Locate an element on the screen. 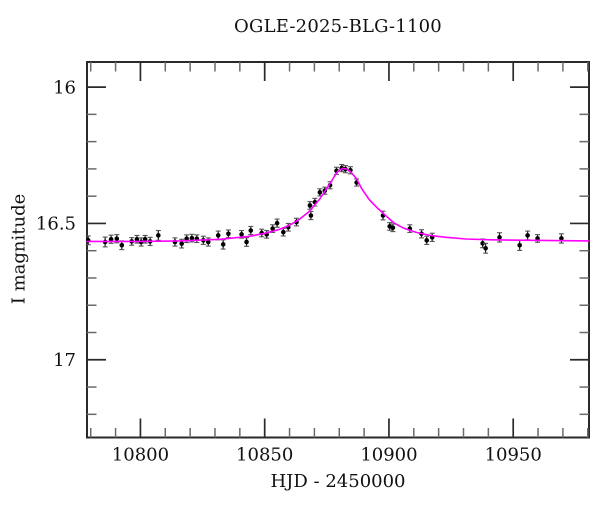 Image resolution: width=600 pixels, height=512 pixels. x-axis-label: HJD - 2450000 is located at coordinates (338, 481).